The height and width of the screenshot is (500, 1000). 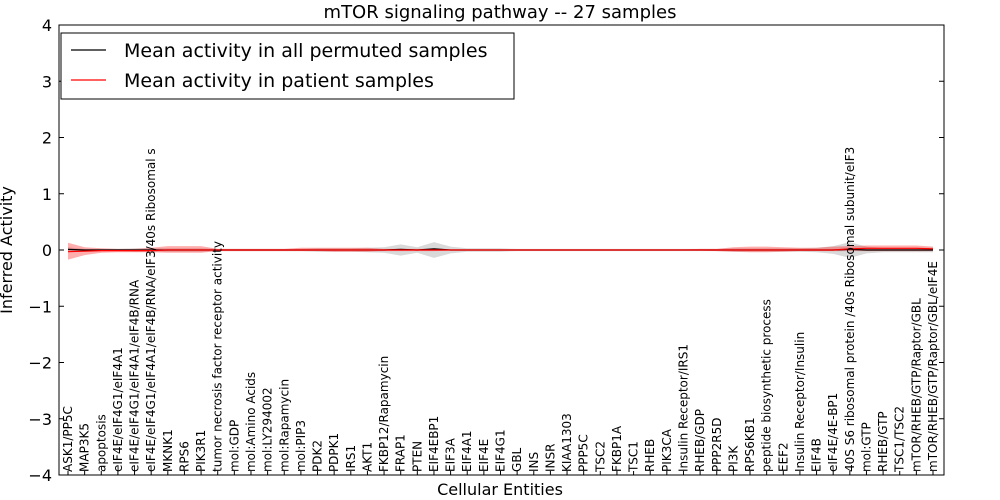 I want to click on x-tick-label: TSC2, so click(x=600, y=457).